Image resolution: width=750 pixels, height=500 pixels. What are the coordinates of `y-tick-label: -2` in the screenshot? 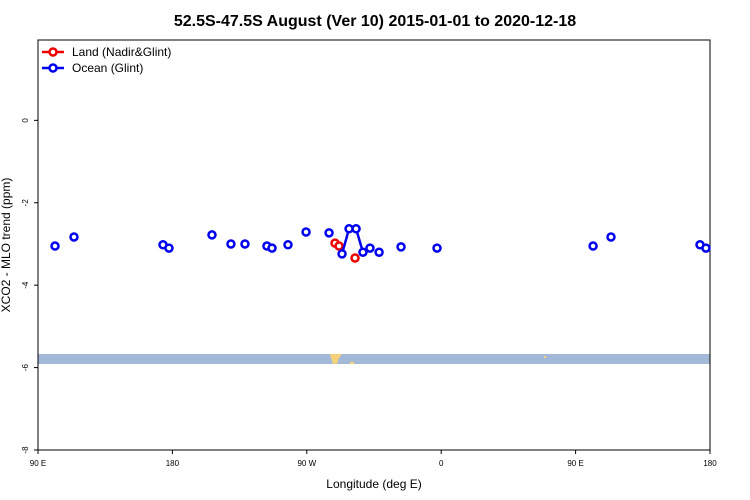 It's located at (25, 203).